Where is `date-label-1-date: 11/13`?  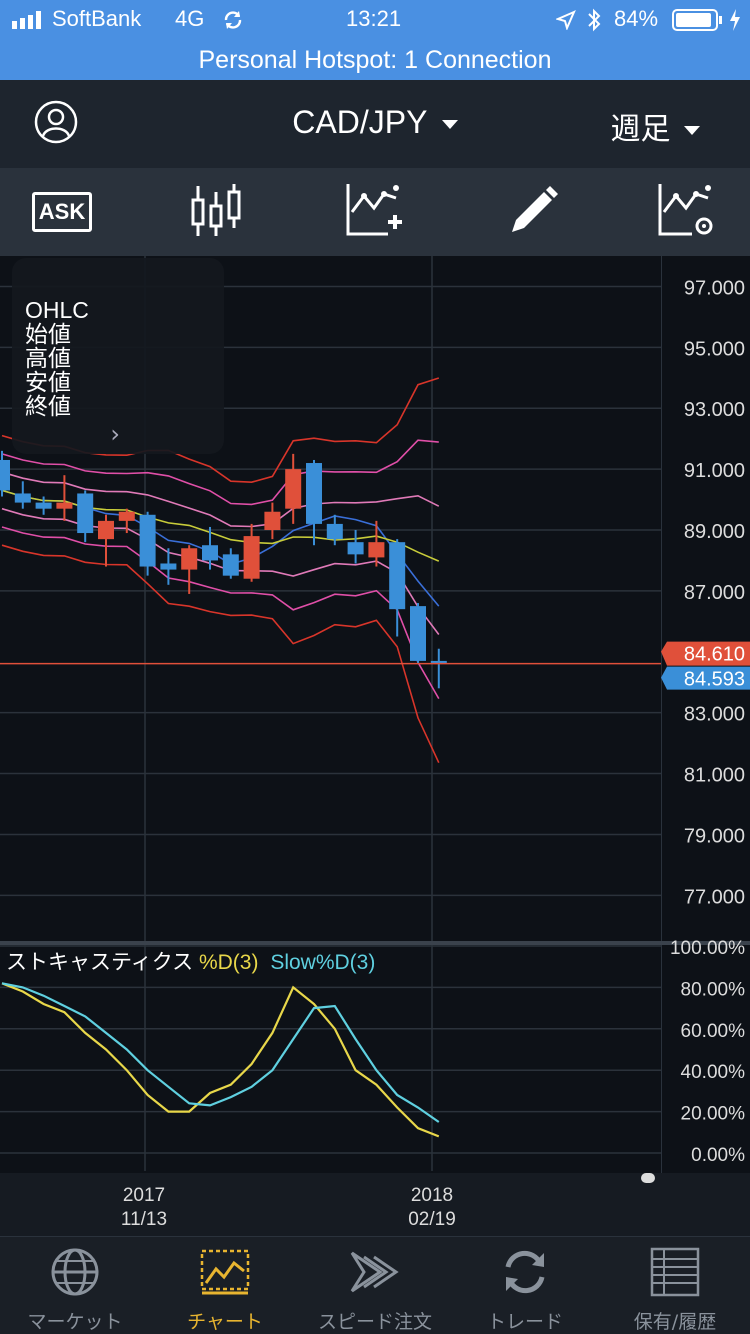 date-label-1-date: 11/13 is located at coordinates (144, 1219).